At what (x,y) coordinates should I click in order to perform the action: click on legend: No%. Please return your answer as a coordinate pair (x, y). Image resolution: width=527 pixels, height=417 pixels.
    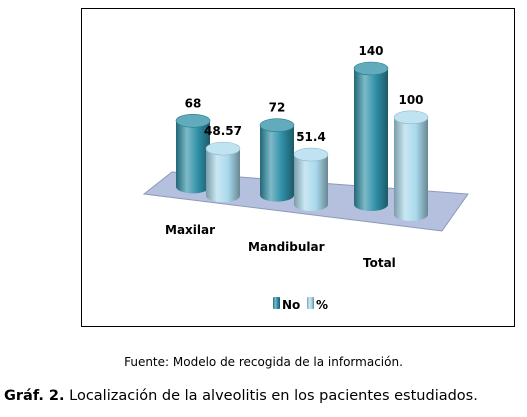
    Looking at the image, I should click on (300, 304).